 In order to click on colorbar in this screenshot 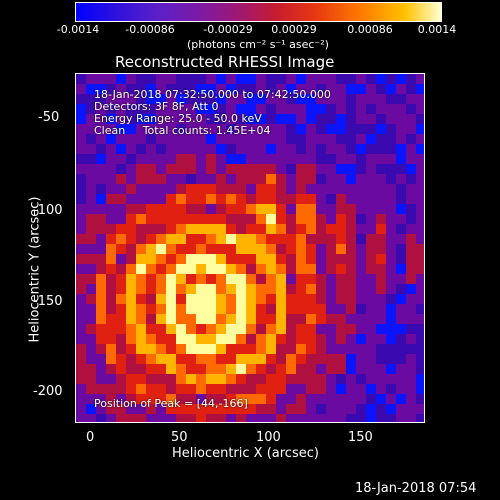, I will do `click(258, 12)`.